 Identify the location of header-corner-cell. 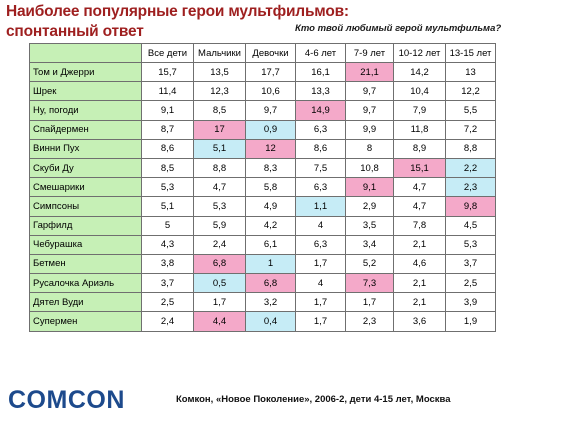
(85, 53).